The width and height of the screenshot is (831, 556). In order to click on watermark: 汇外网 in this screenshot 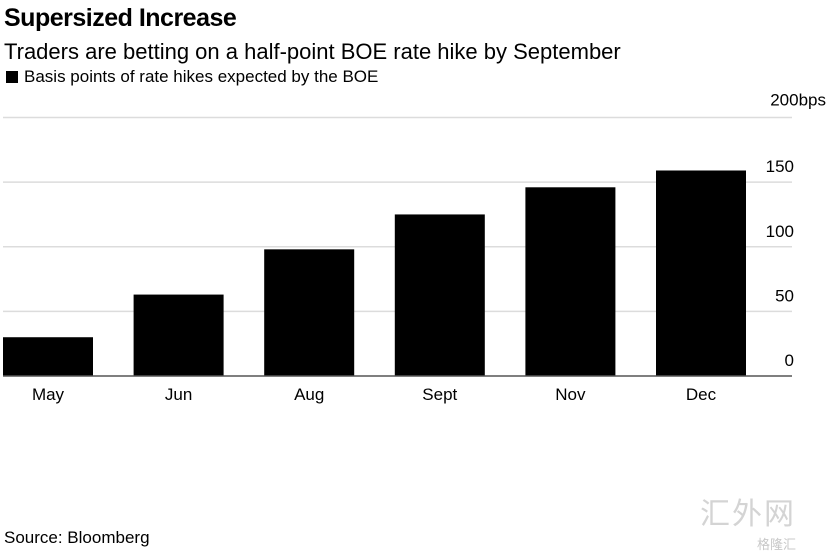, I will do `click(748, 514)`.